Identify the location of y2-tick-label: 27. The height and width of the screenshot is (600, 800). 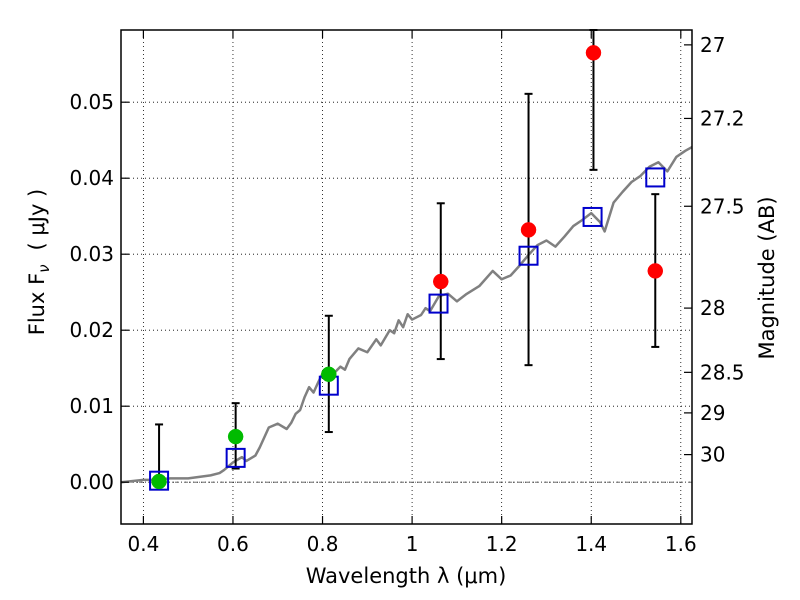
(712, 45).